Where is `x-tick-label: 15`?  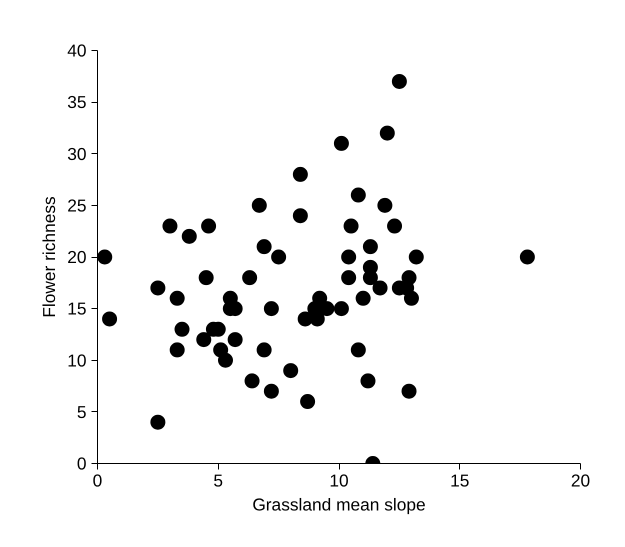 x-tick-label: 15 is located at coordinates (460, 480).